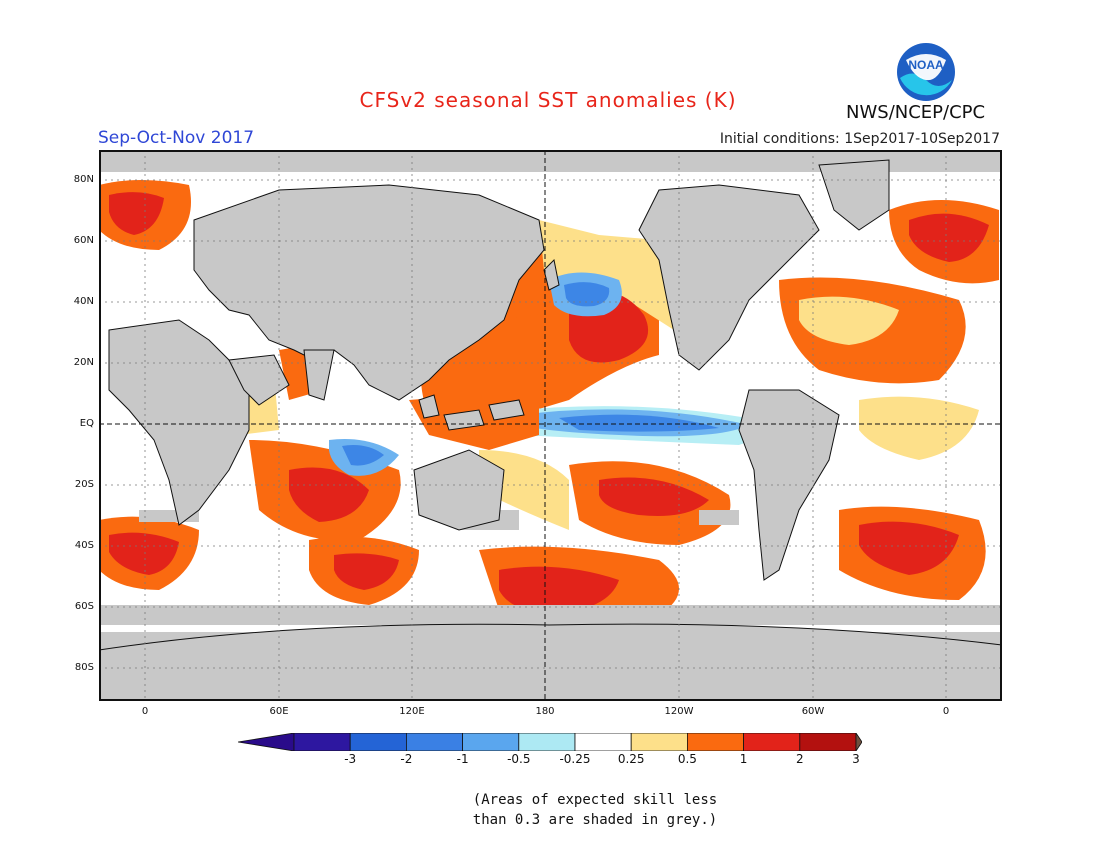 Image resolution: width=1100 pixels, height=850 pixels. I want to click on initial-conditions-label: Initial conditions: 1Sep2017-10Sep2017, so click(859, 139).